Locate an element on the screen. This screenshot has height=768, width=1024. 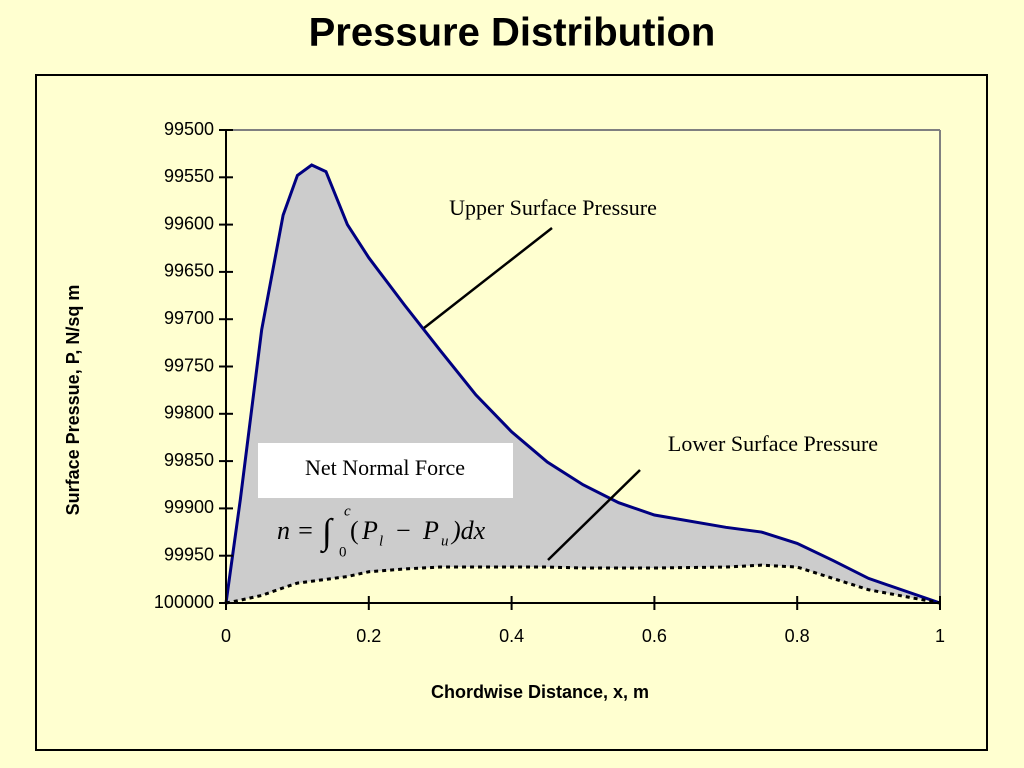
formula-lhs: n = is located at coordinates (295, 530).